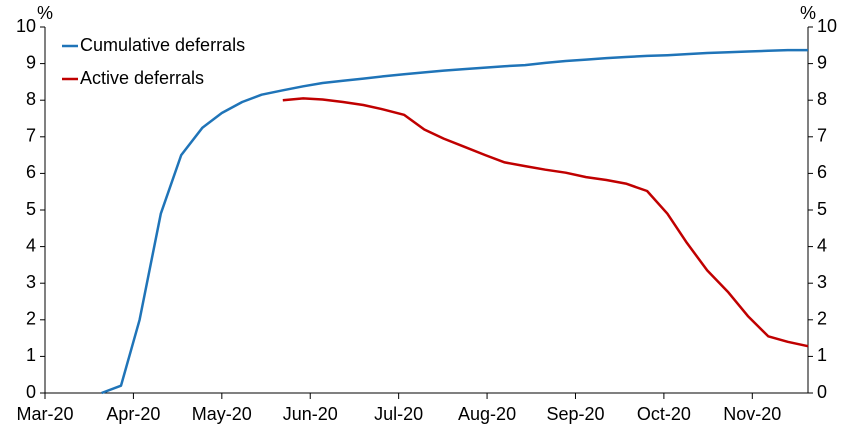 The image size is (850, 430). Describe the element at coordinates (31, 245) in the screenshot. I see `y-tick-label: 4` at that location.